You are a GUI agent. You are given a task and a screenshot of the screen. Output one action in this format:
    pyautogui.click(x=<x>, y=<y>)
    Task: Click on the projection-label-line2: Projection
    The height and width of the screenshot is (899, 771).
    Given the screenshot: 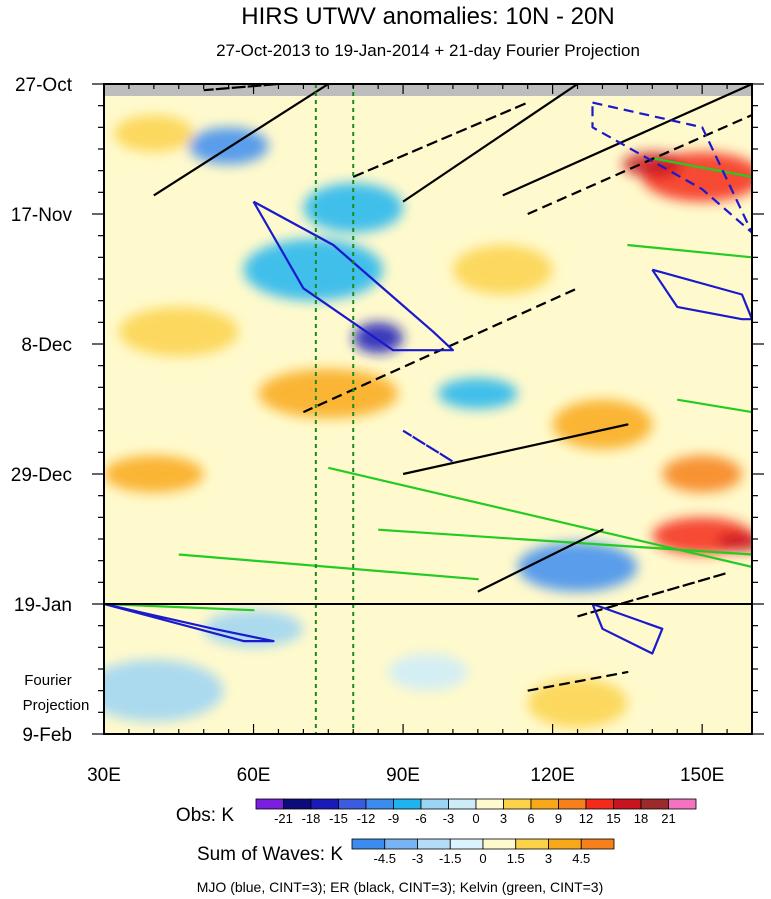 What is the action you would take?
    pyautogui.click(x=56, y=705)
    